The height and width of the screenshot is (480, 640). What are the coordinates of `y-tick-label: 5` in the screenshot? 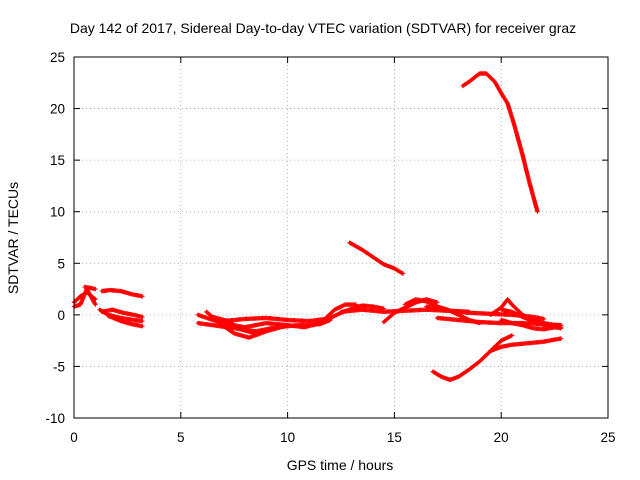 It's located at (61, 263).